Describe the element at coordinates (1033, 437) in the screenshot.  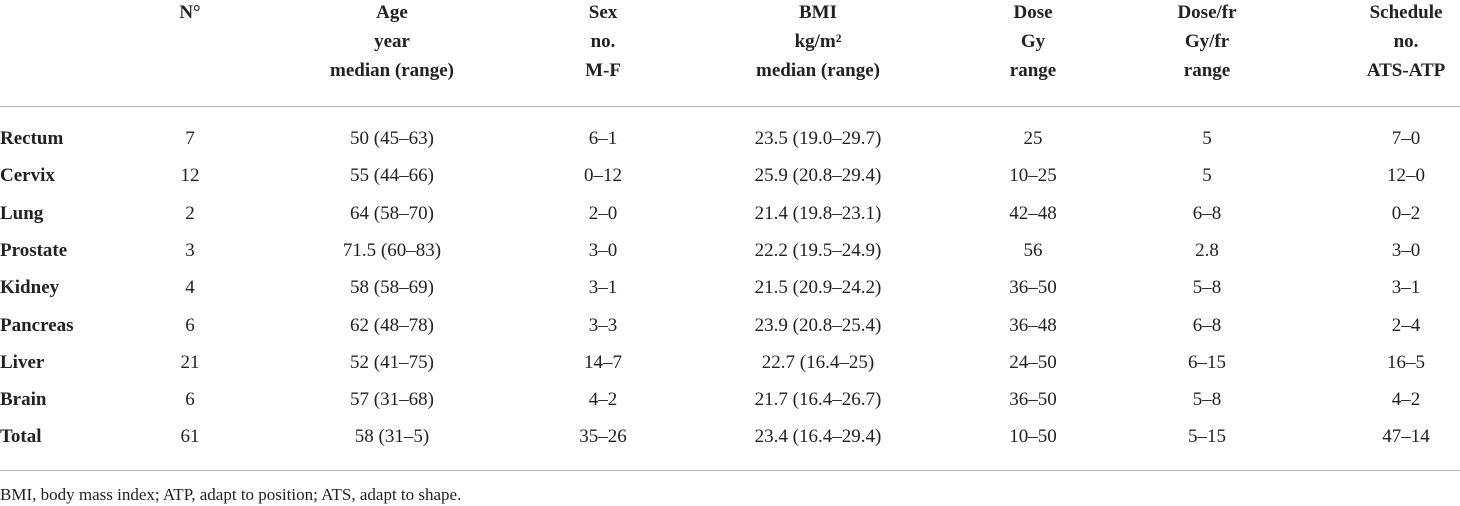
I see `cell: 10–50` at that location.